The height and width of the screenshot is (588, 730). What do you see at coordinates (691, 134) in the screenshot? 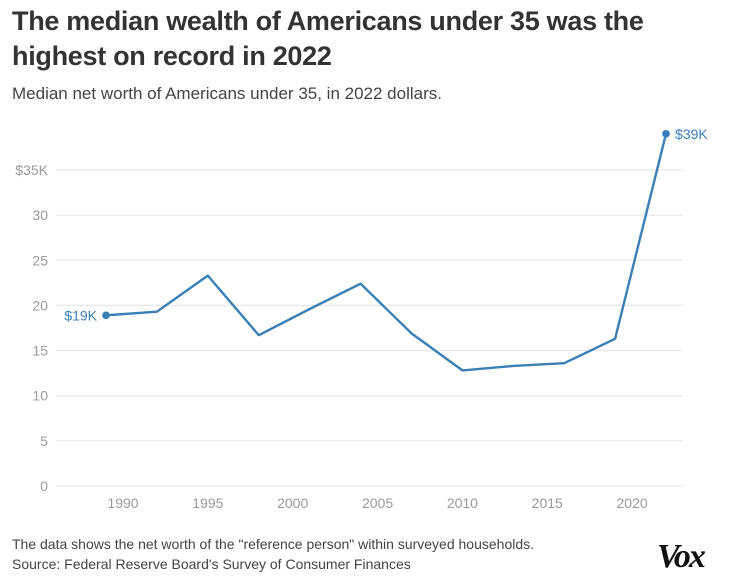
I see `data-label: $39K` at bounding box center [691, 134].